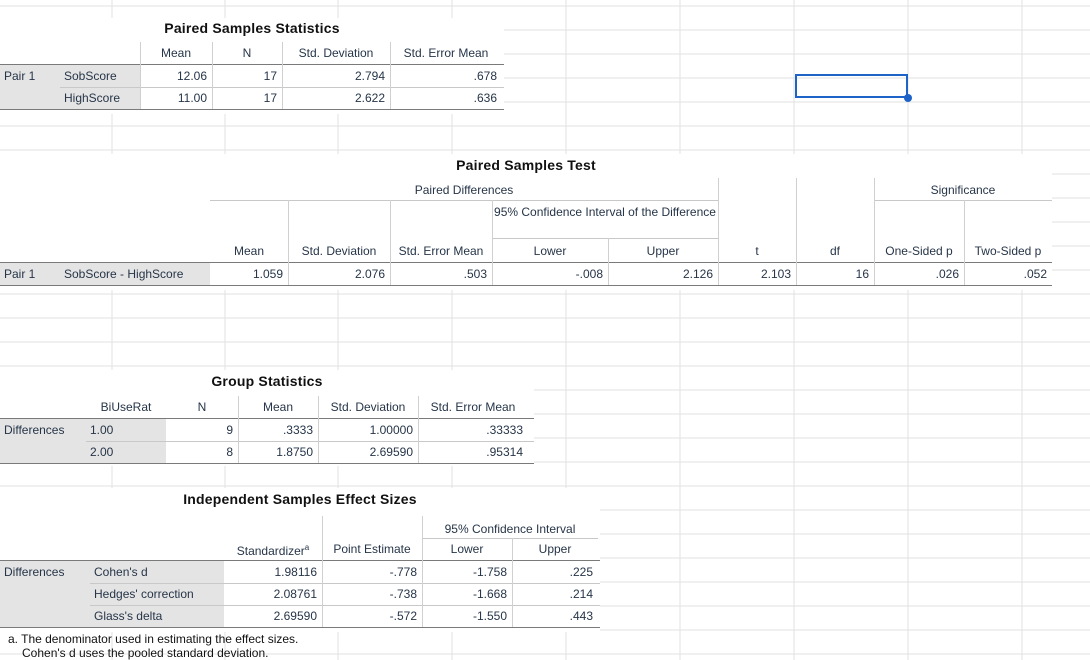 Image resolution: width=1090 pixels, height=660 pixels. Describe the element at coordinates (176, 76) in the screenshot. I see `mean-value: 12.06` at that location.